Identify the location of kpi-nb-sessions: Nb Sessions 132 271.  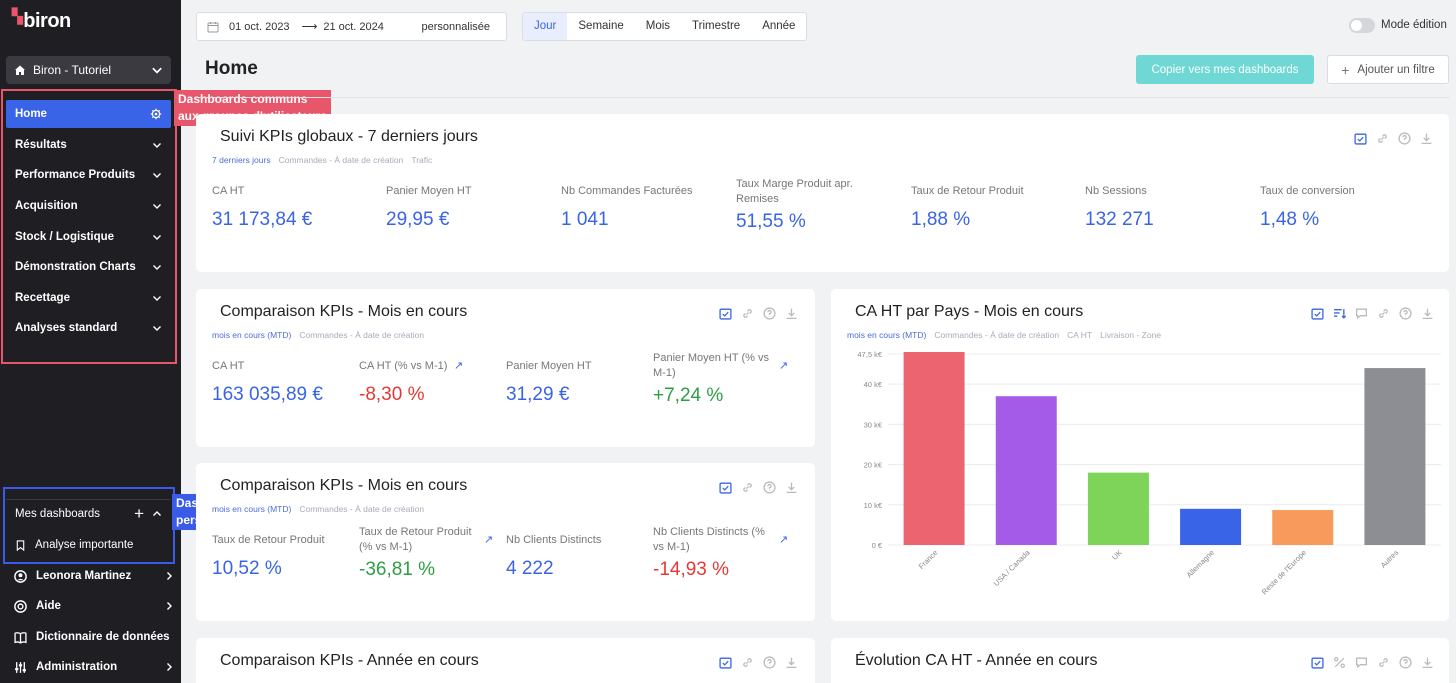
(1160, 207).